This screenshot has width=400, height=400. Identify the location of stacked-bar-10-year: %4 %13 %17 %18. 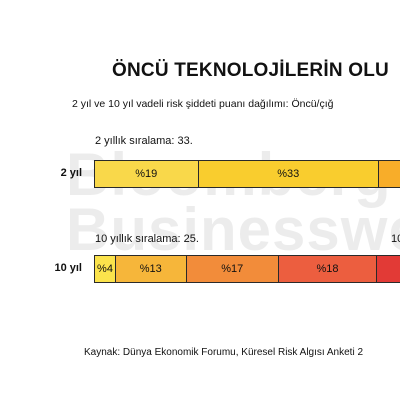
(247, 269).